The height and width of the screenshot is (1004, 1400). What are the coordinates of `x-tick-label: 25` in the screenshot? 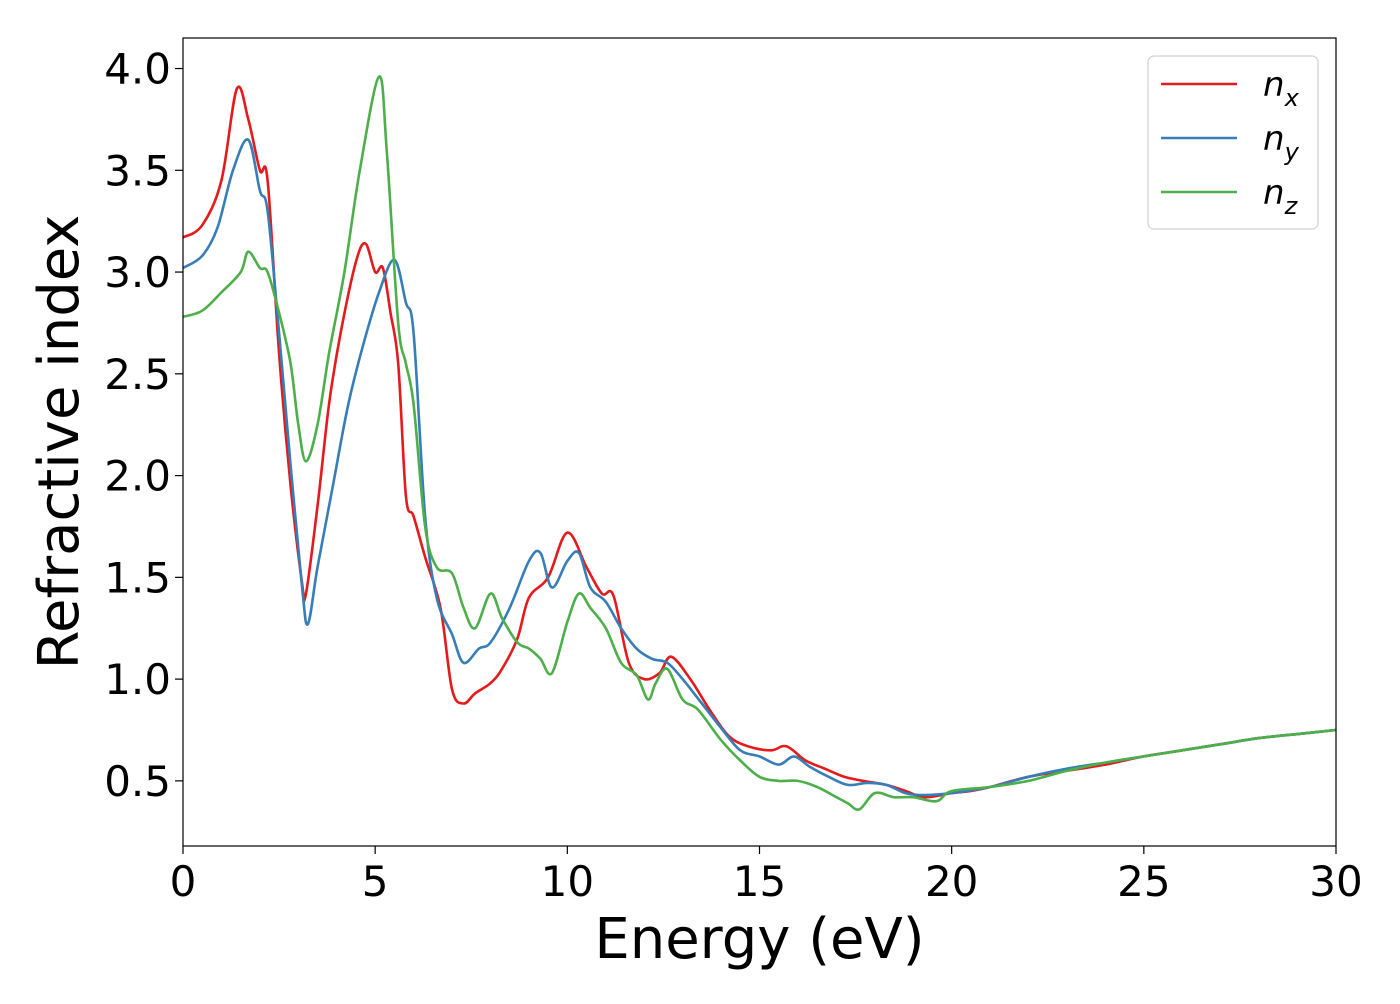 It's located at (1143, 881).